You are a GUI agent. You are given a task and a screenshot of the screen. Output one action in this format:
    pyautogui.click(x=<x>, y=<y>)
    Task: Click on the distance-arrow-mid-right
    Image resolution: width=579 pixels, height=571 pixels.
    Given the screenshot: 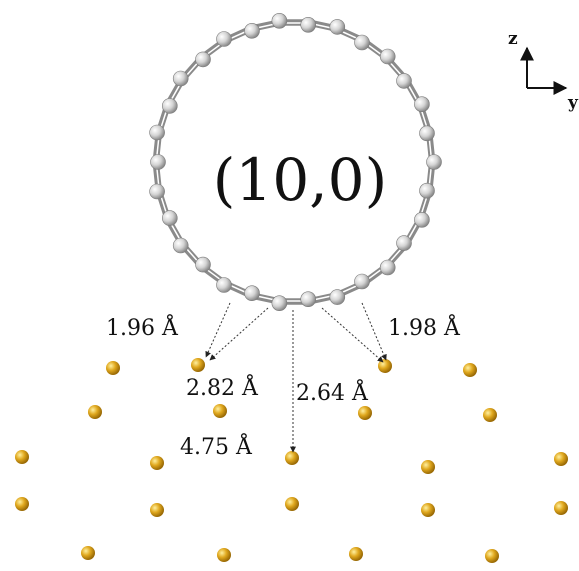 What is the action you would take?
    pyautogui.click(x=352, y=335)
    